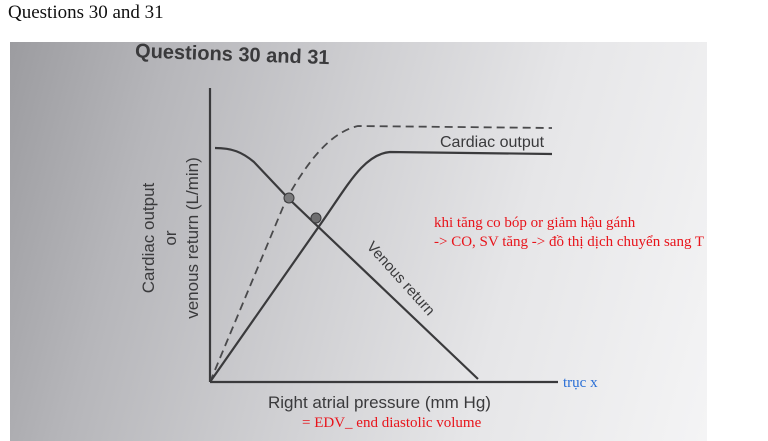  Describe the element at coordinates (392, 423) in the screenshot. I see `annotation-edv-note: = EDV_ end diastolic volume` at that location.